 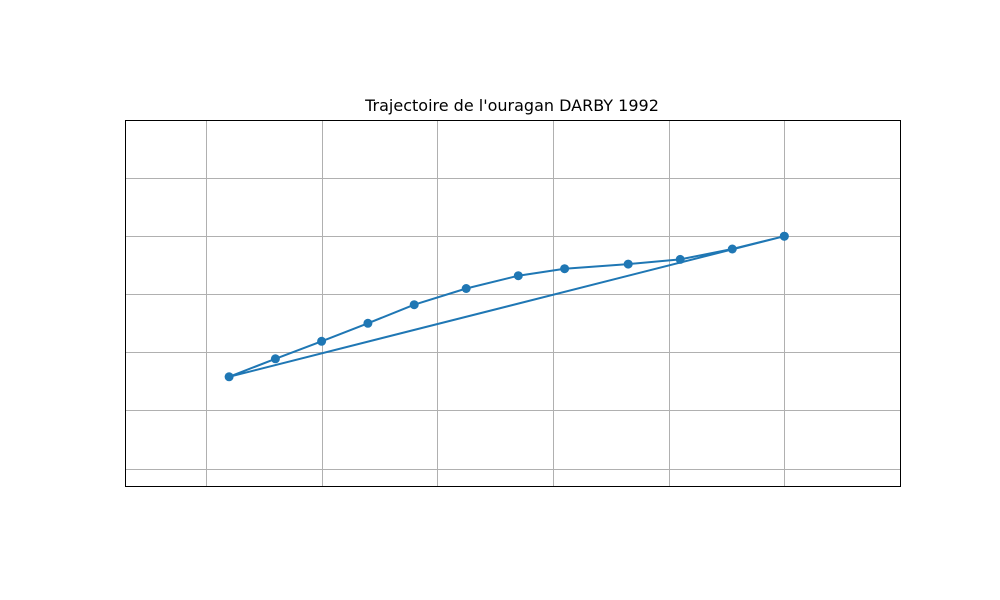 I want to click on series-layer, so click(x=506, y=306).